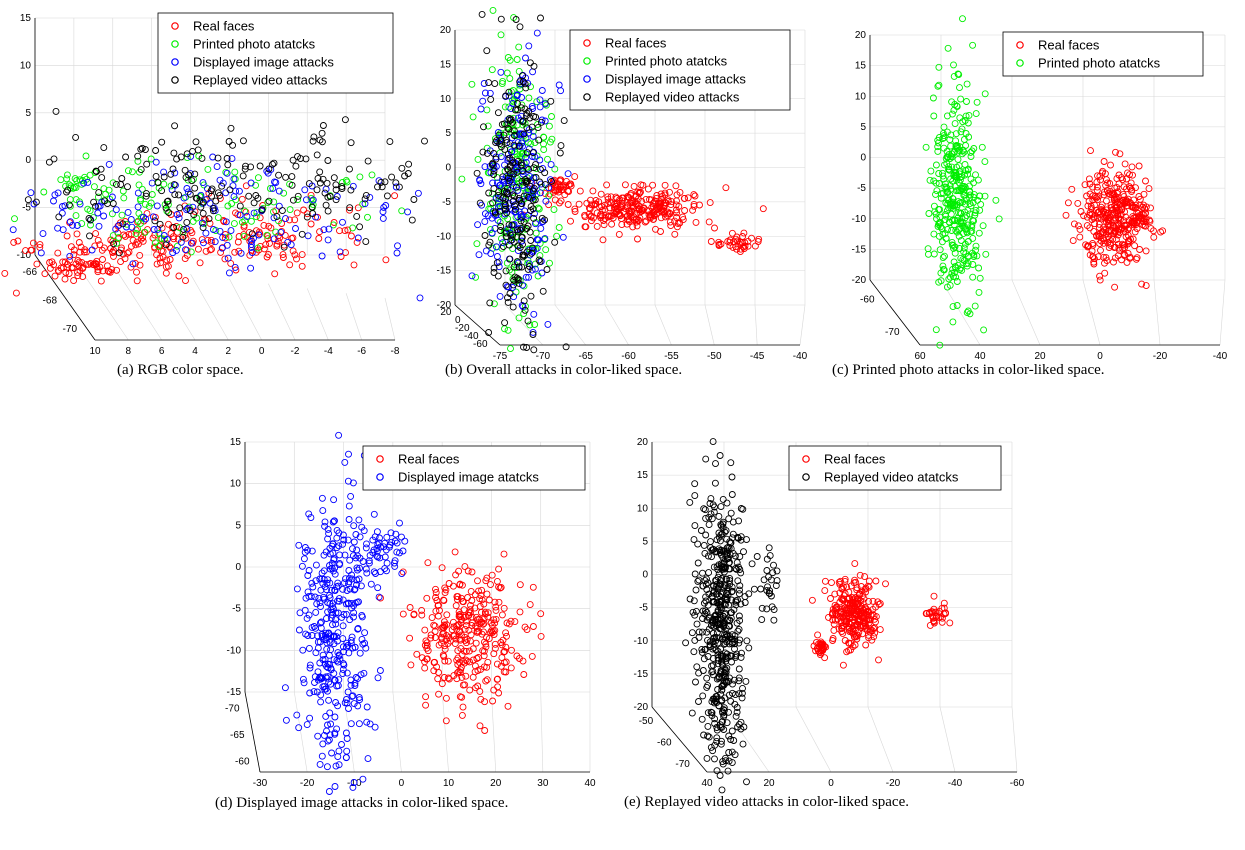  What do you see at coordinates (208, 204) in the screenshot?
I see `series-printed-photo-atatcks` at bounding box center [208, 204].